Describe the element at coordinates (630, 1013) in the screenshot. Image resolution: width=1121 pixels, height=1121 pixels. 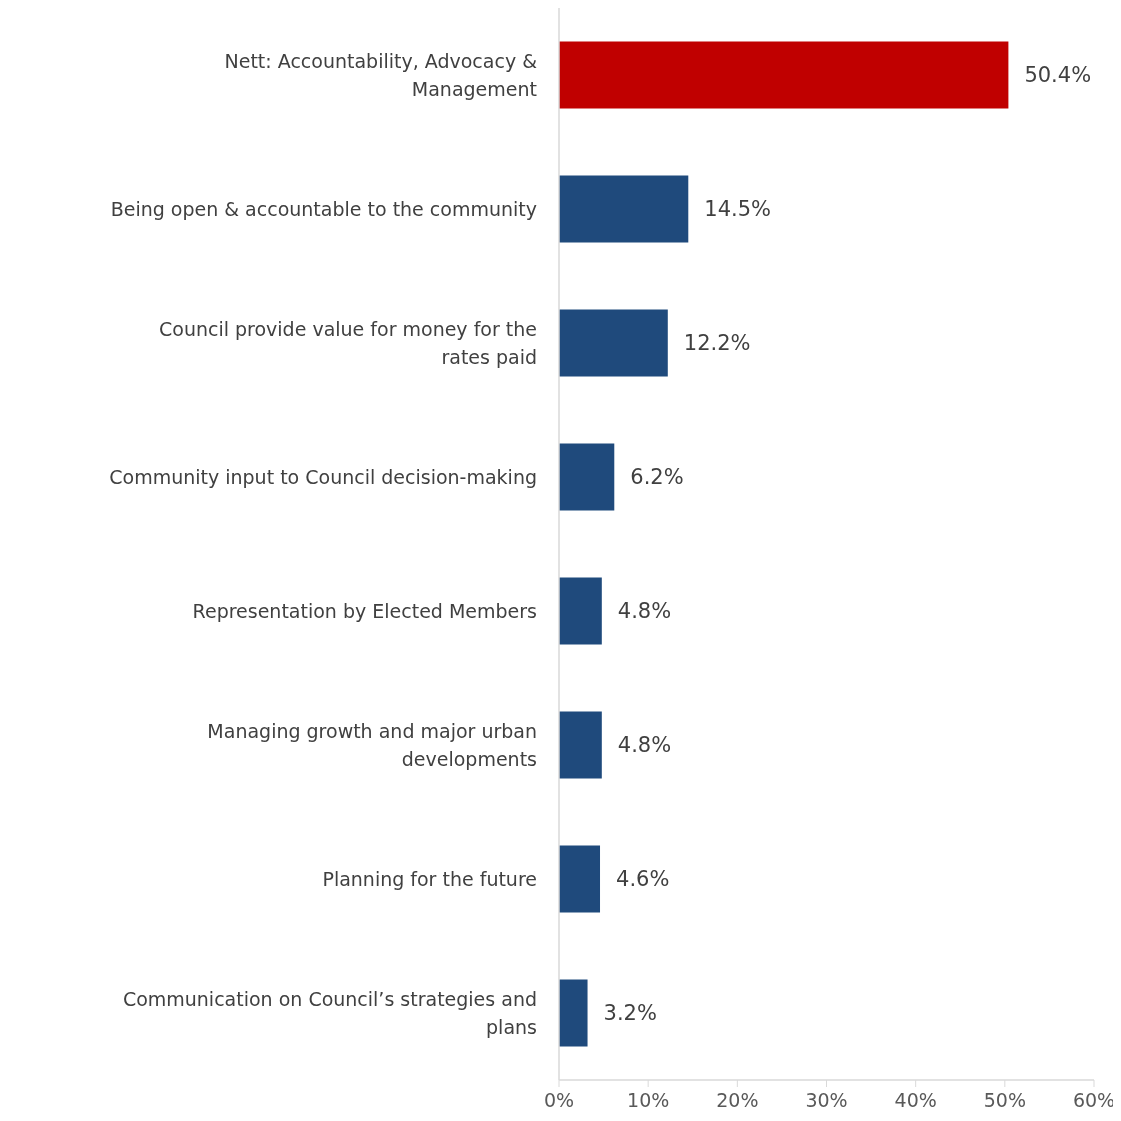
I see `data-label: 3.2%` at that location.